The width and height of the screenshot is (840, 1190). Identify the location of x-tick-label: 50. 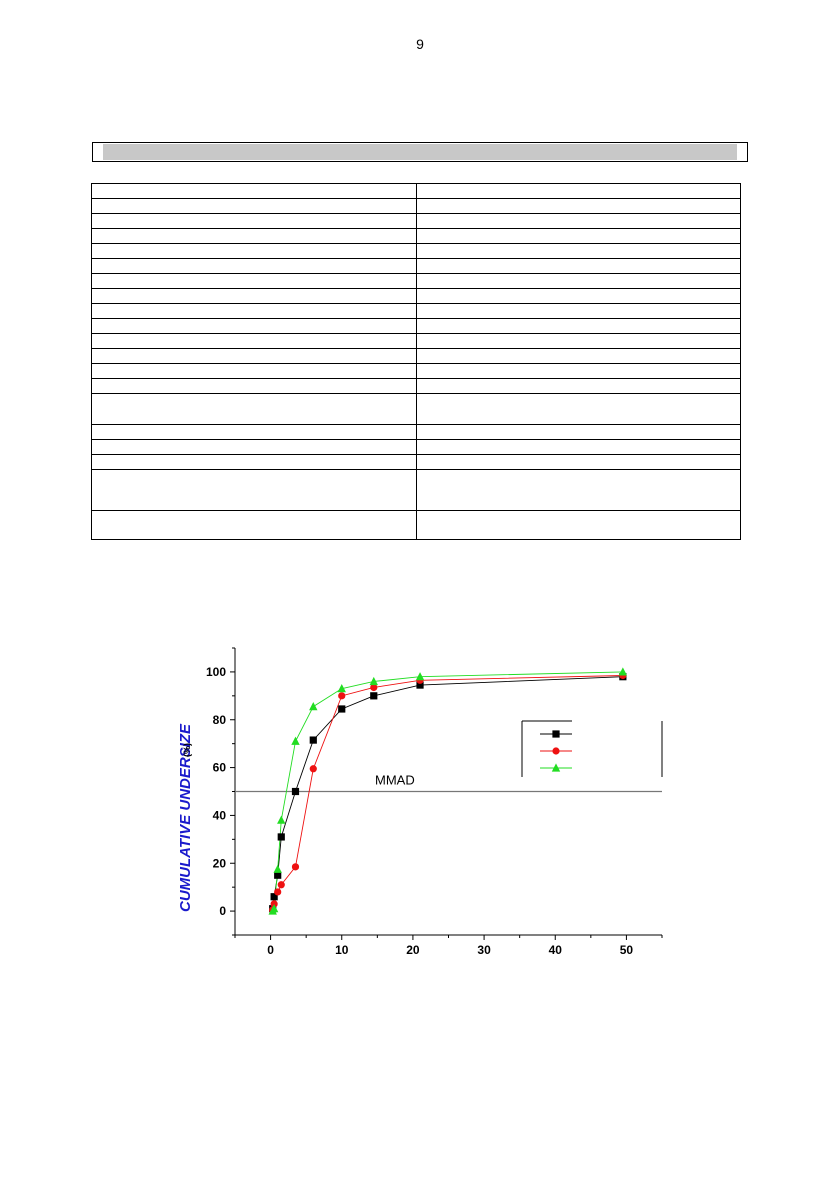
(627, 950).